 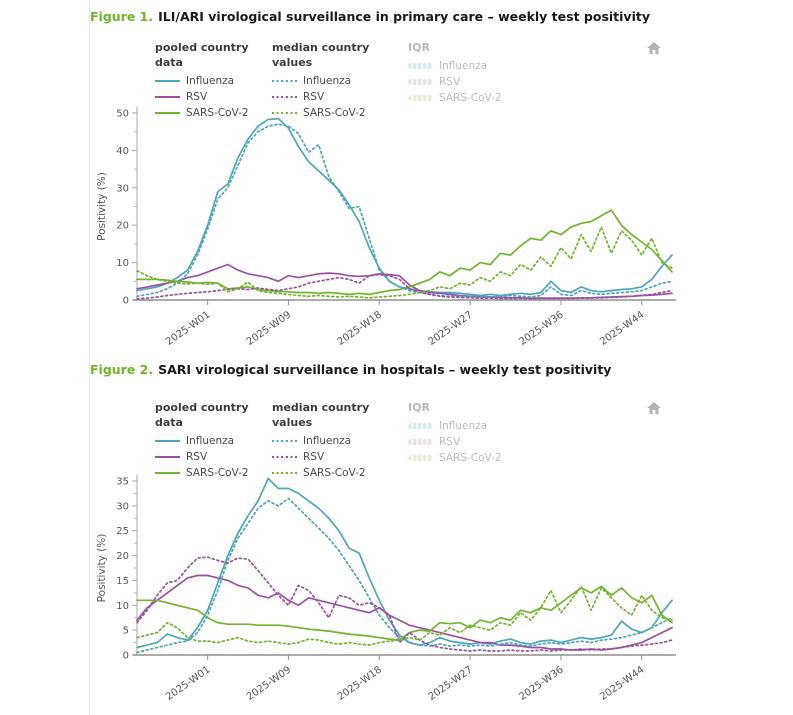 What do you see at coordinates (122, 151) in the screenshot?
I see `y-tick-label: 40` at bounding box center [122, 151].